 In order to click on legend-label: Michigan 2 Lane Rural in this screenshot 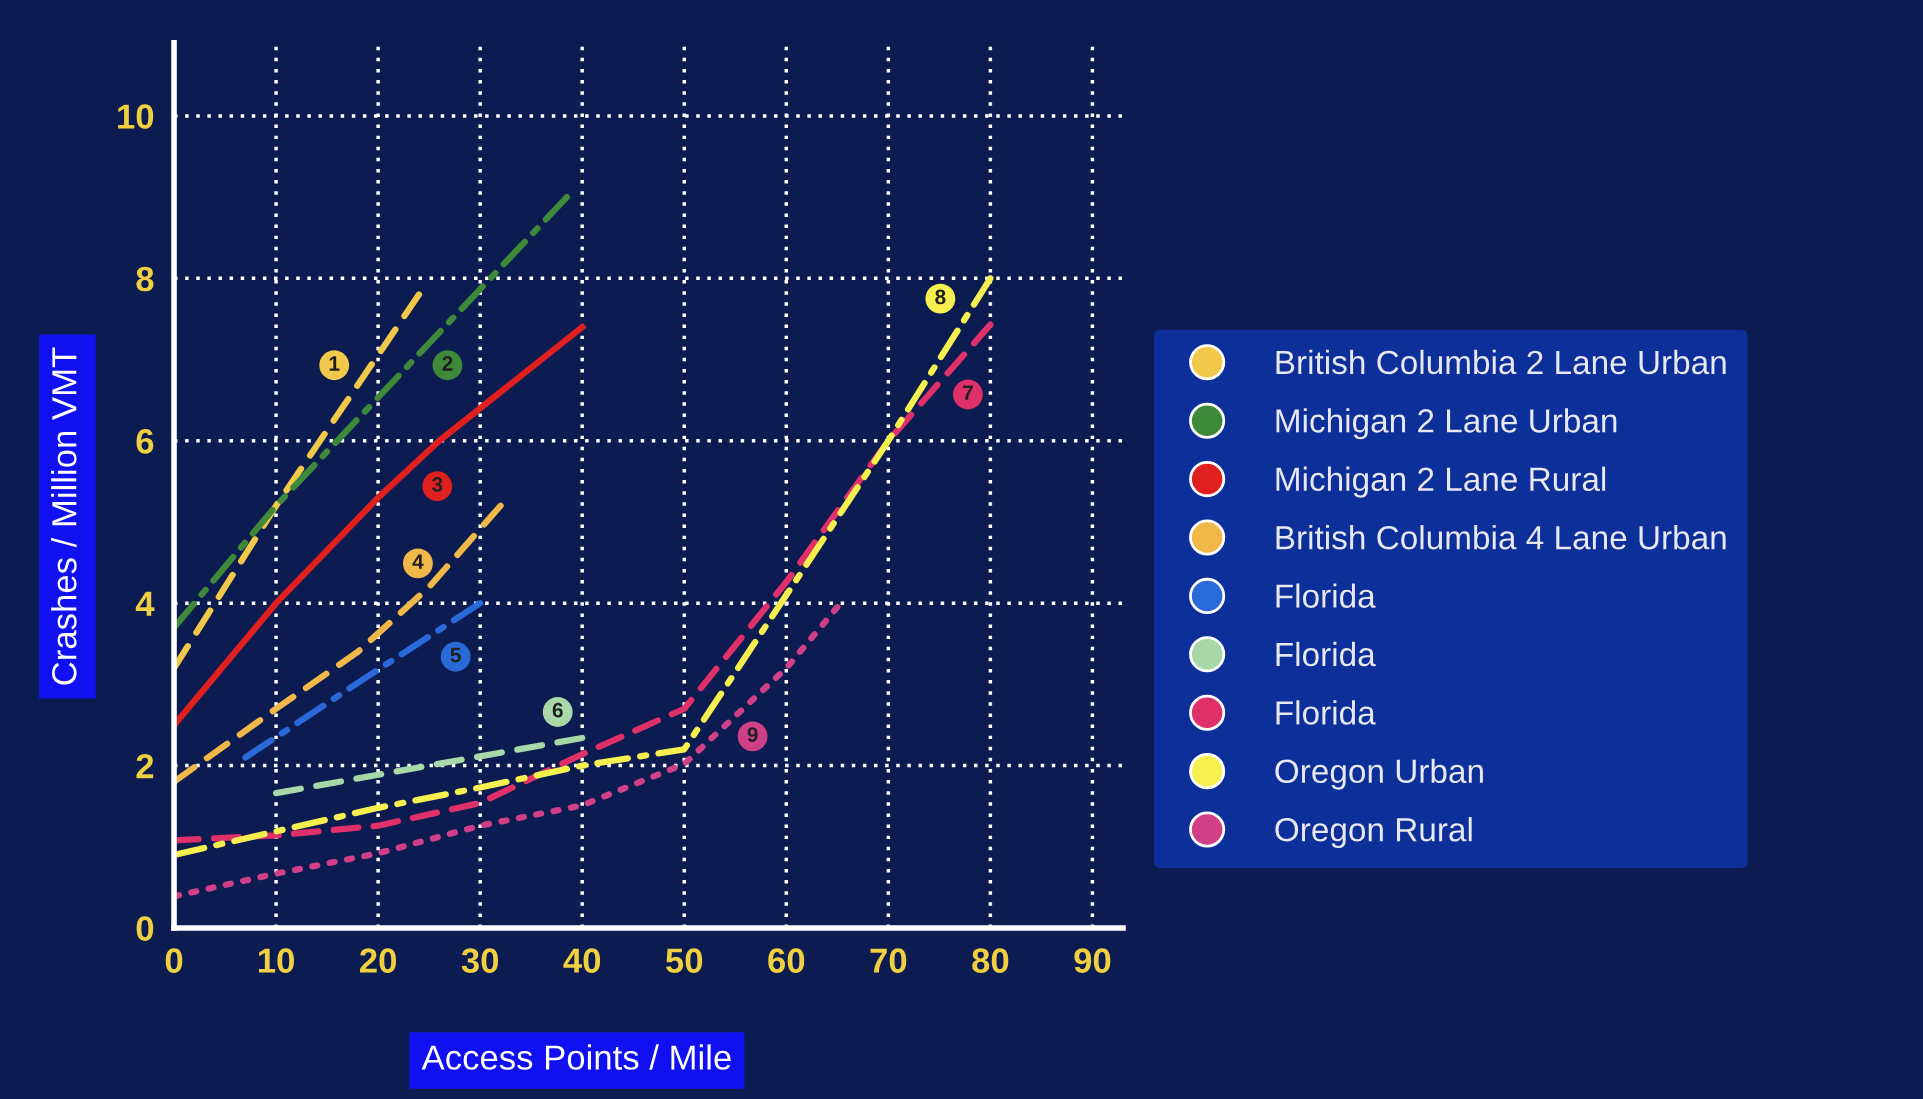, I will do `click(1441, 482)`.